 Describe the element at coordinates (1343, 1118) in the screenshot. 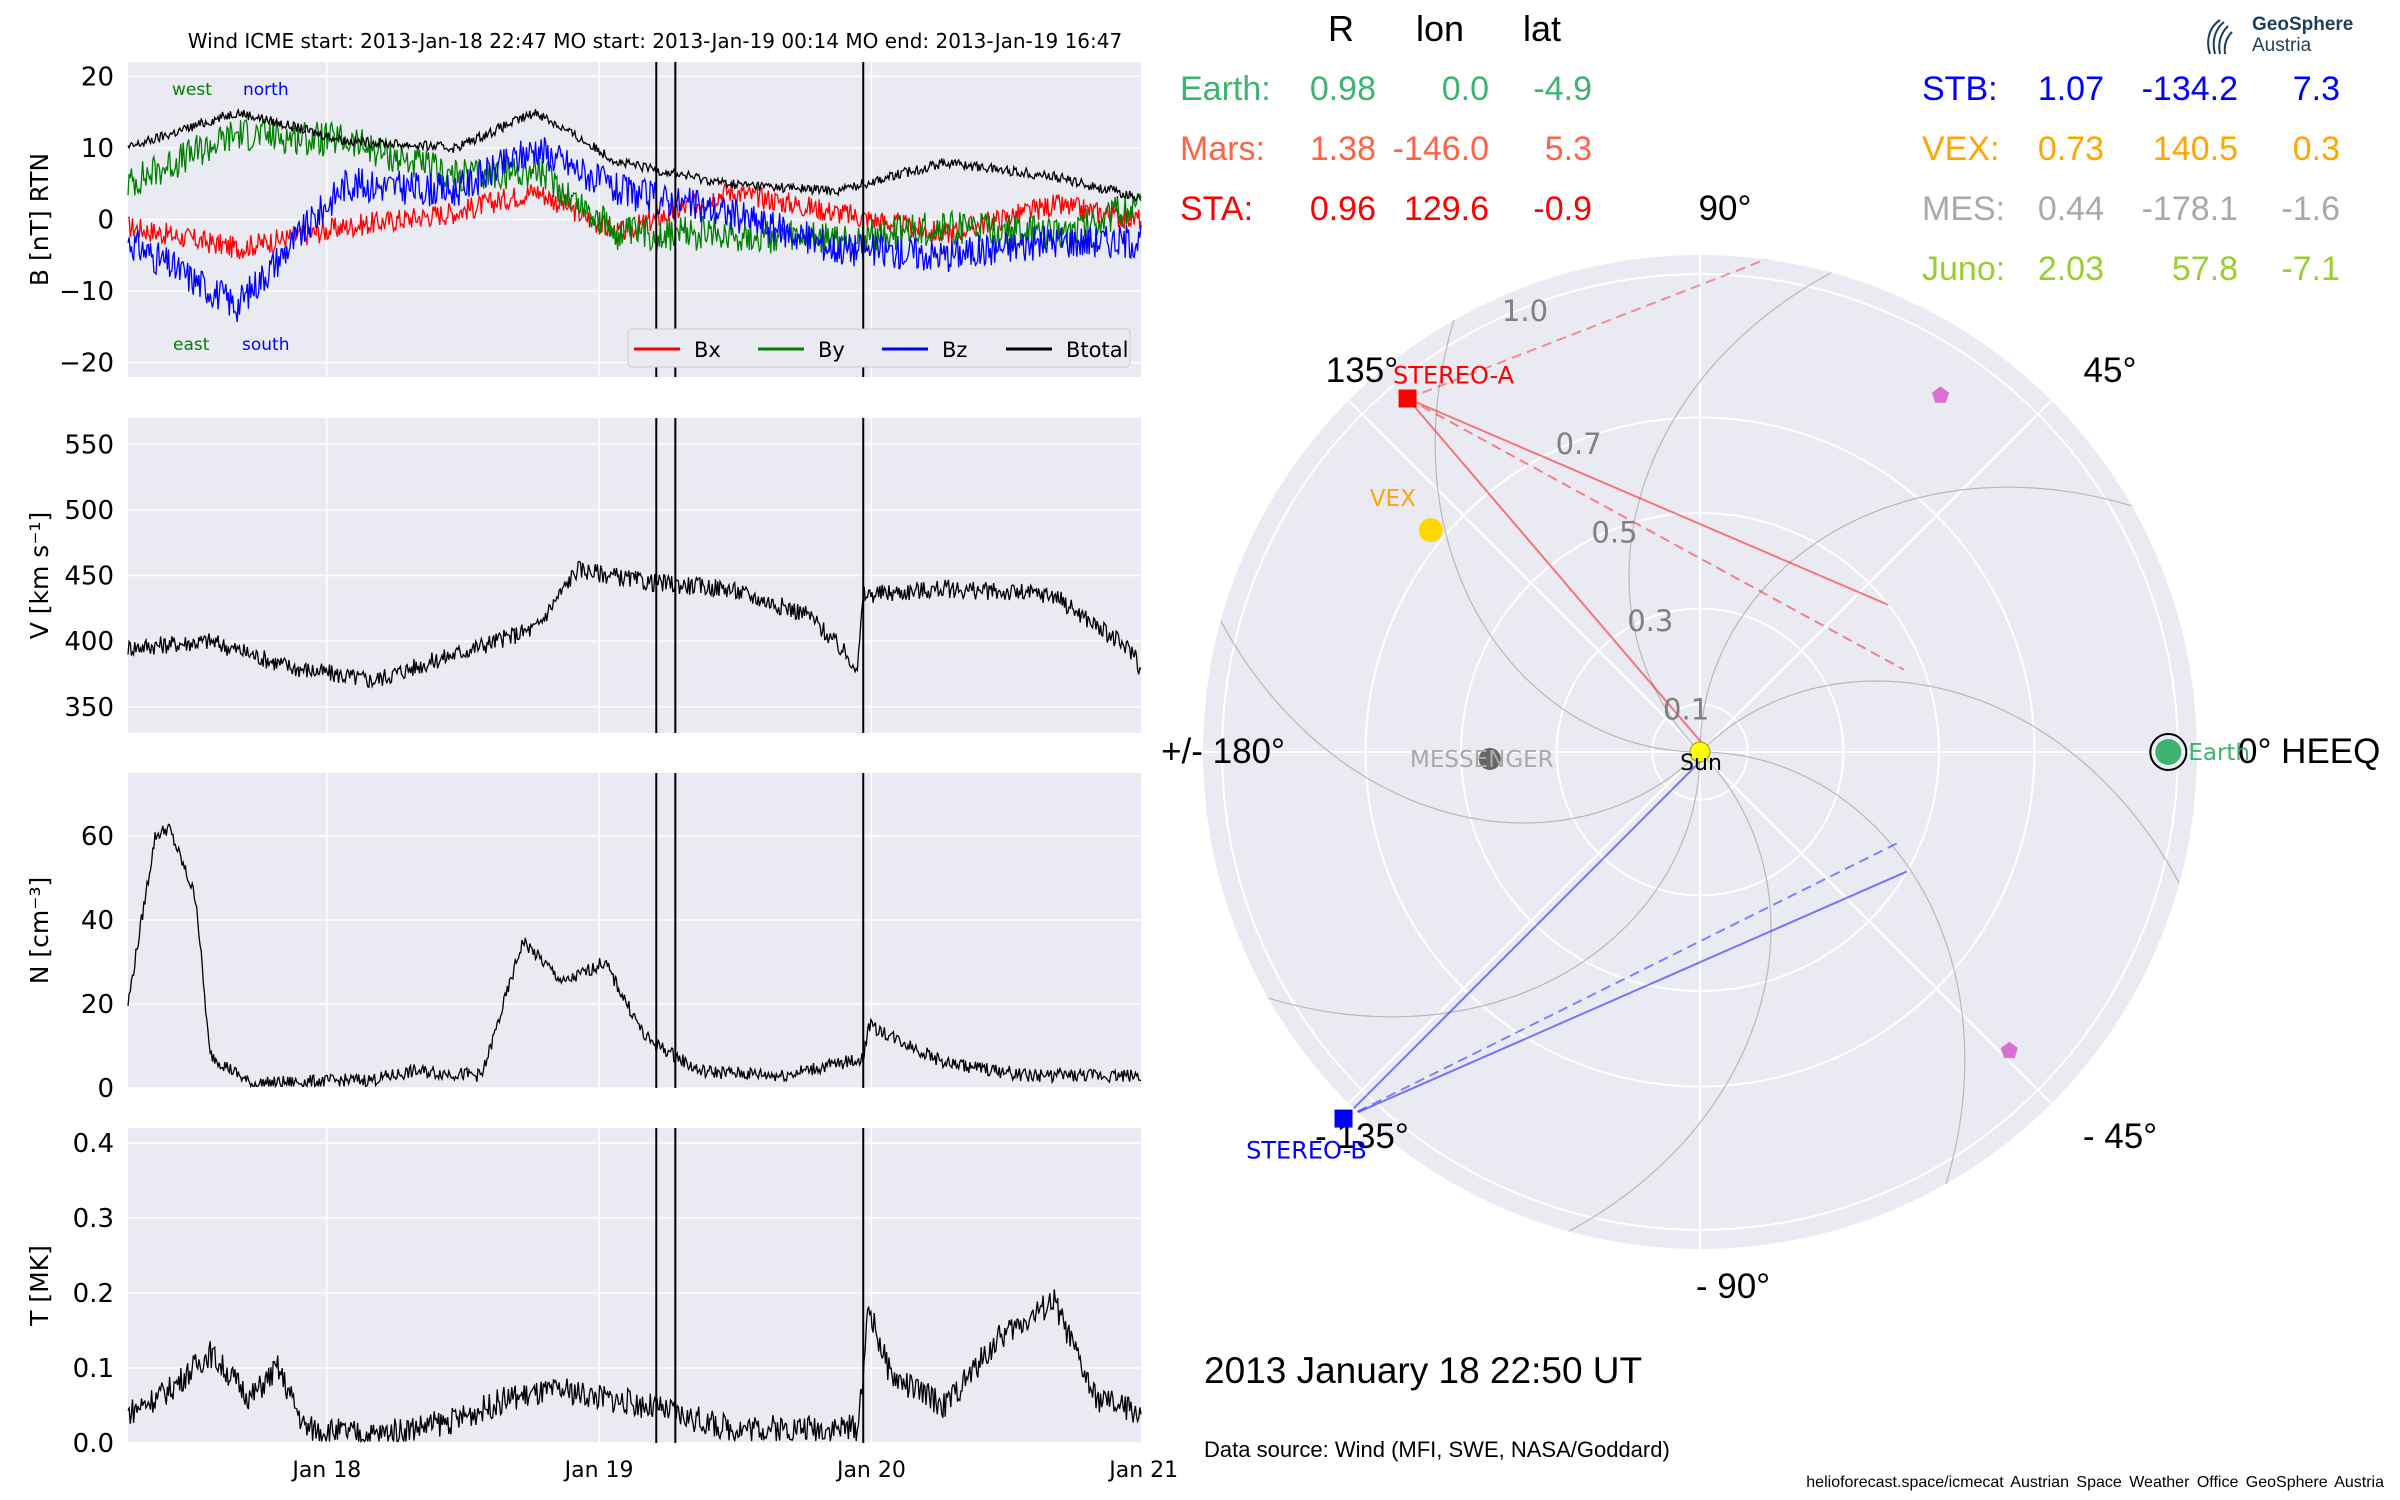

I see `stereo-b-marker` at that location.